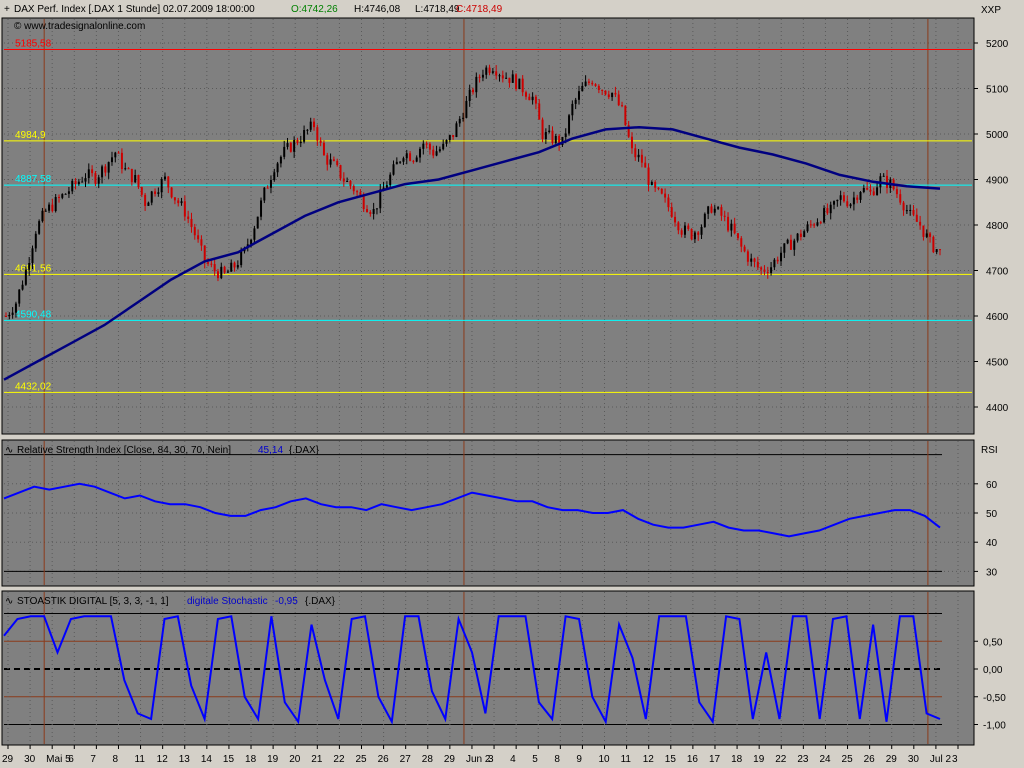 This screenshot has height=768, width=1024. What do you see at coordinates (185, 759) in the screenshot?
I see `x-tick-label: 13` at bounding box center [185, 759].